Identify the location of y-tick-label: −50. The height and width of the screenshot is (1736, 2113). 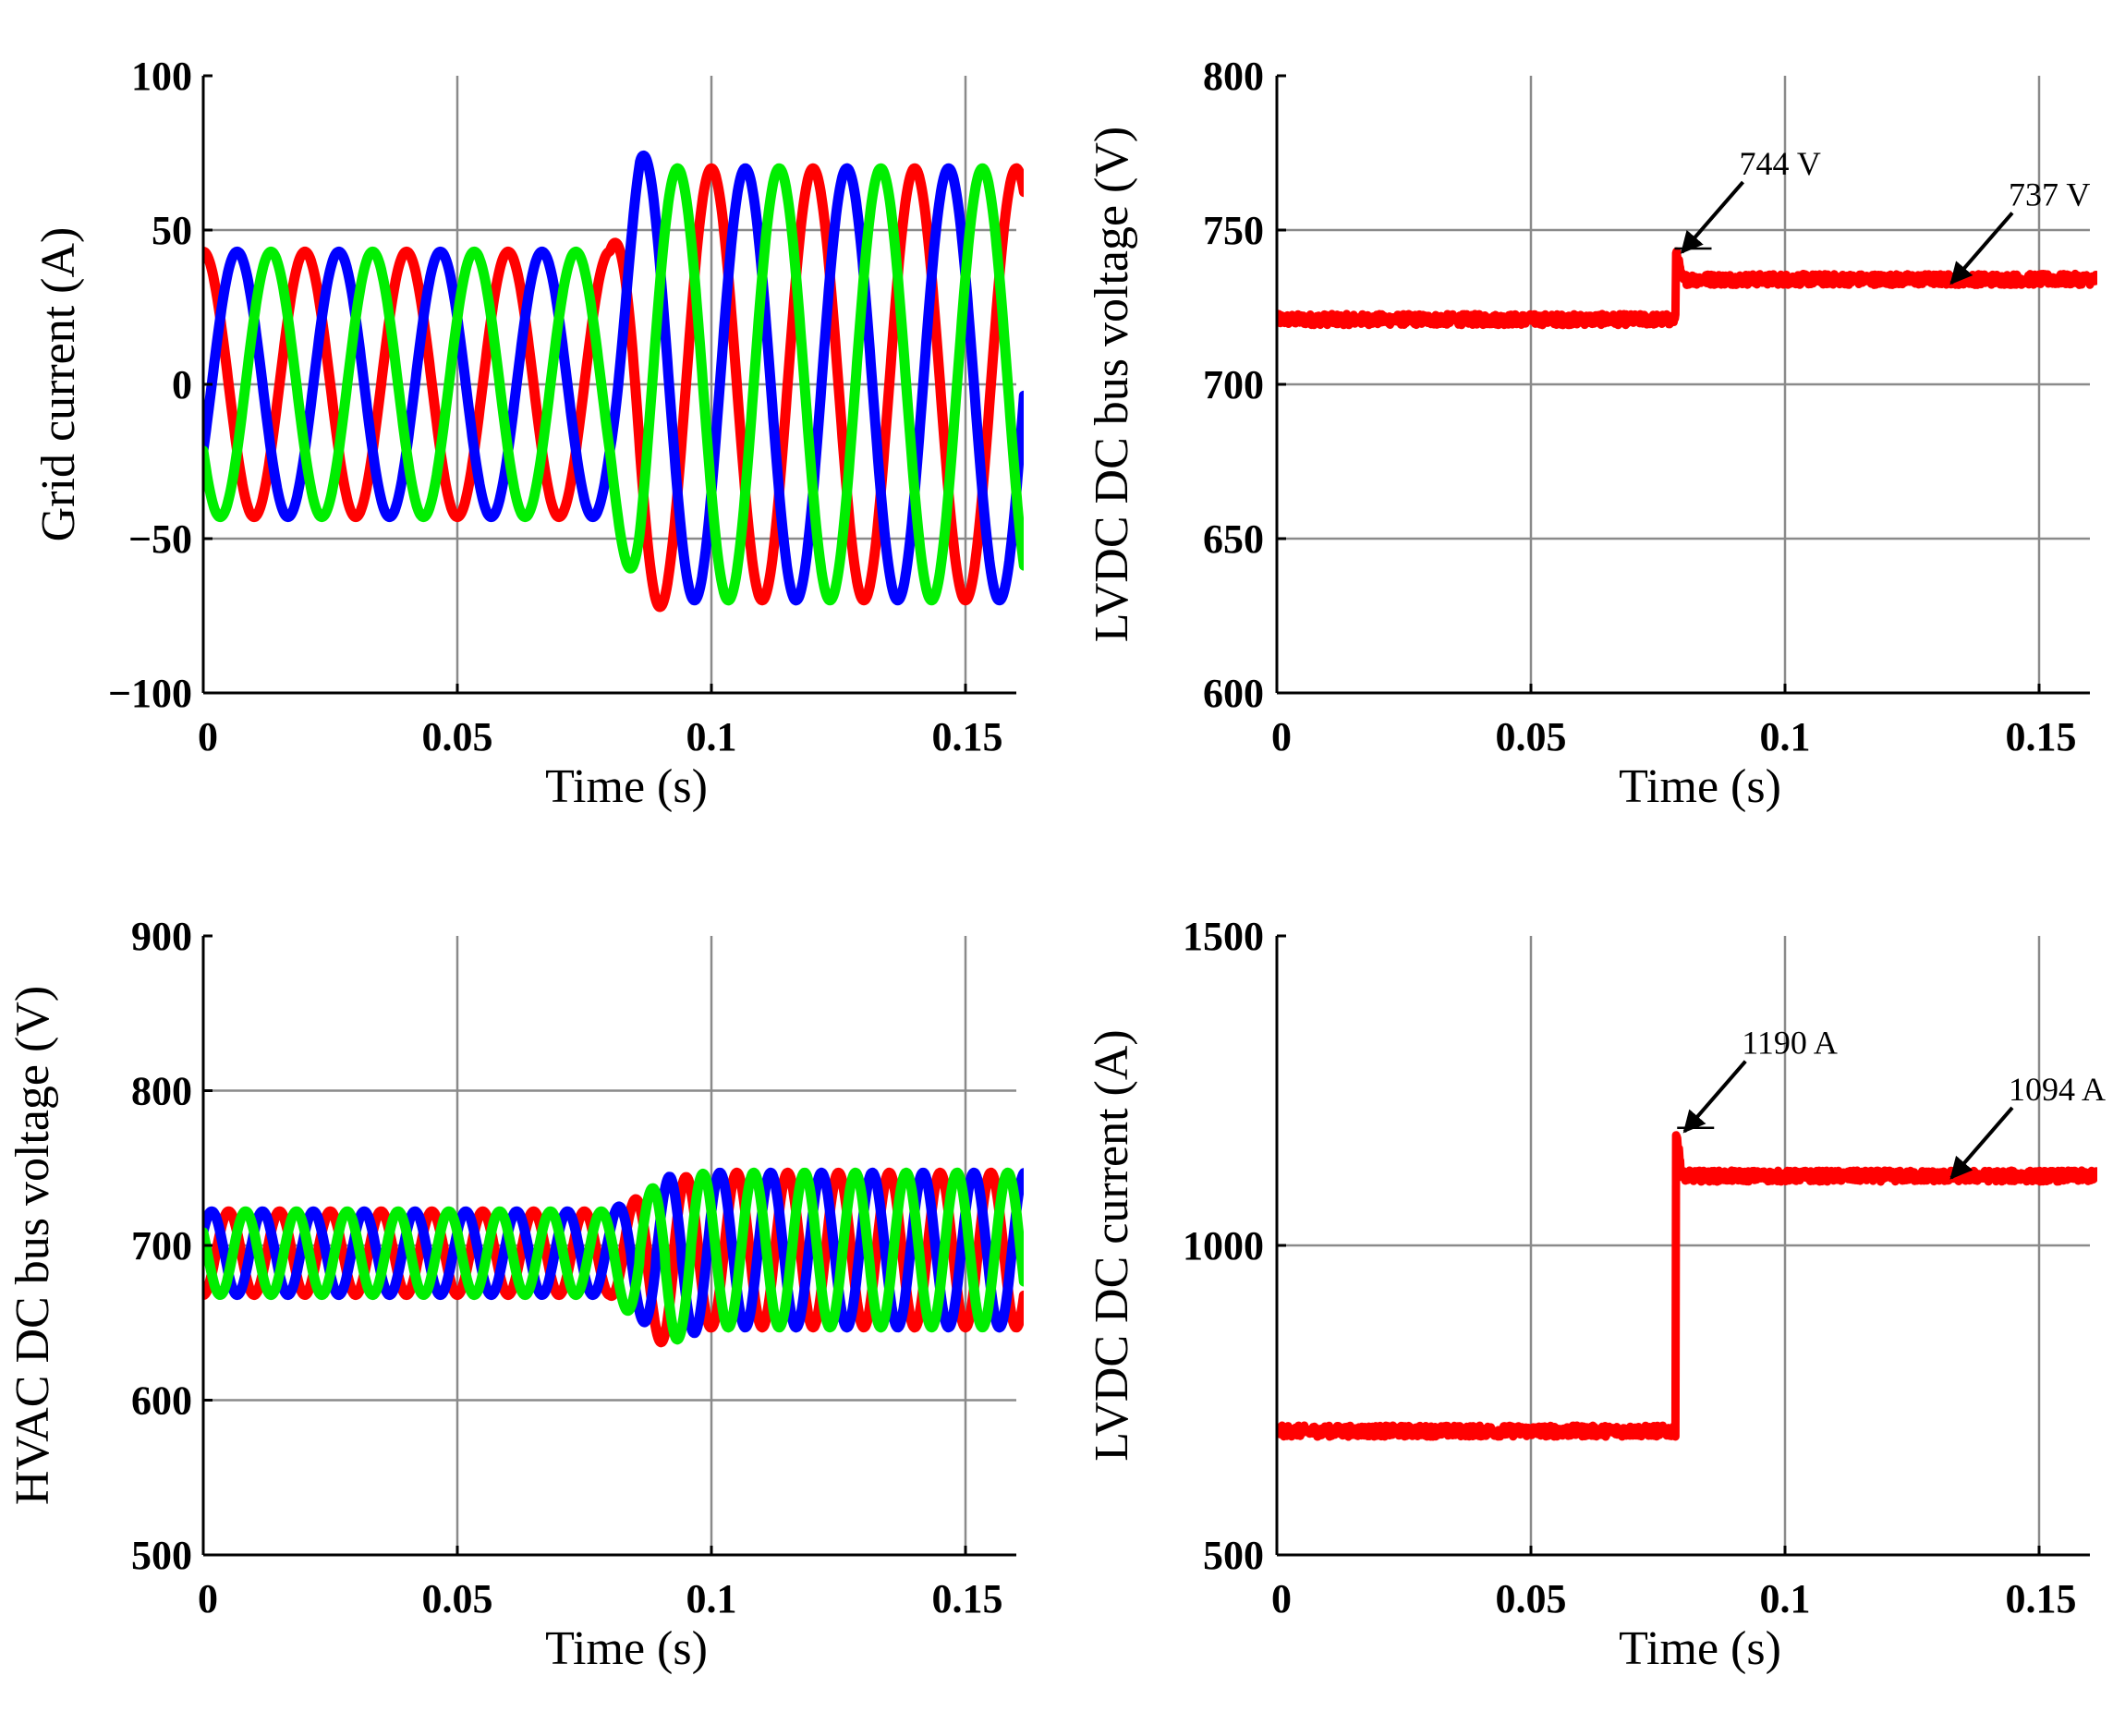
(160, 539).